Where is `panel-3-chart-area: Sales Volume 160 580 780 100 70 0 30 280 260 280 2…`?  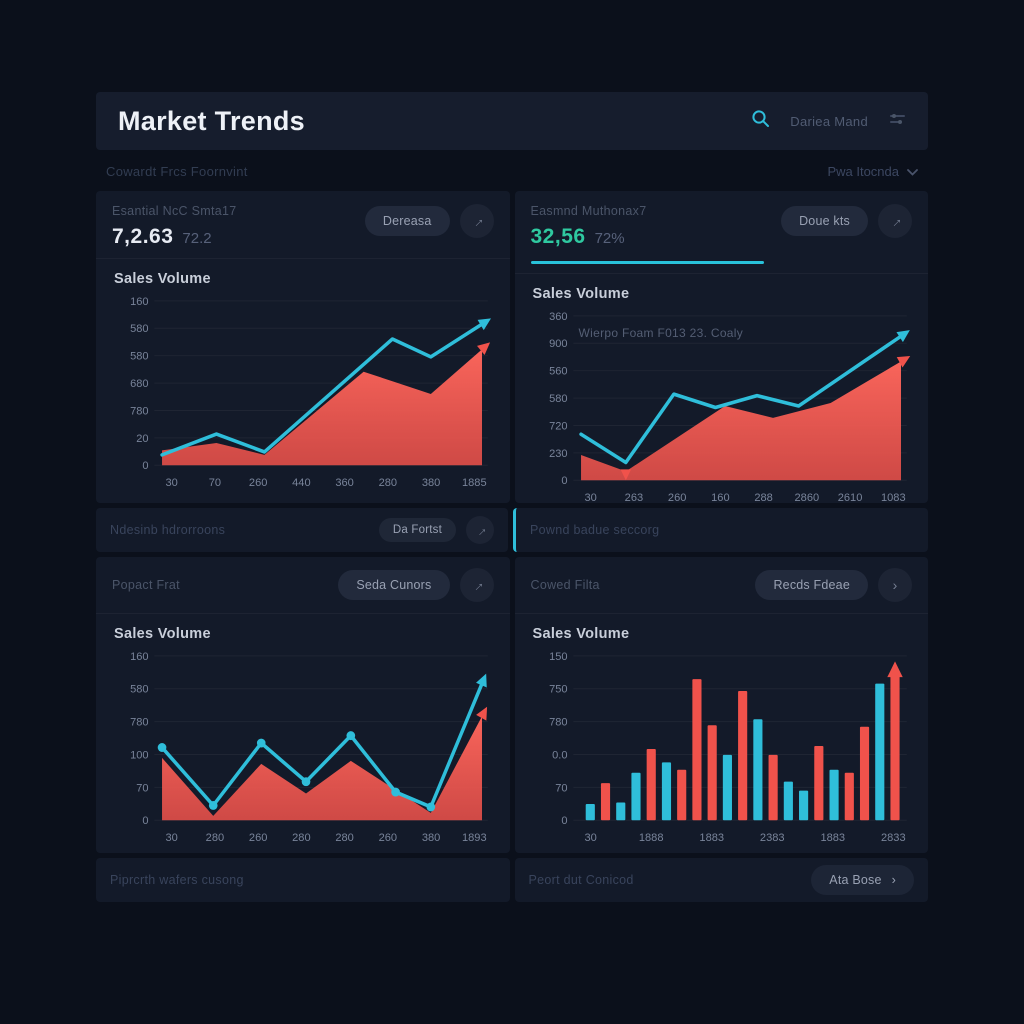
panel-3-chart-area: Sales Volume 160 580 780 100 70 0 30 280 260 280 2… is located at coordinates (303, 732).